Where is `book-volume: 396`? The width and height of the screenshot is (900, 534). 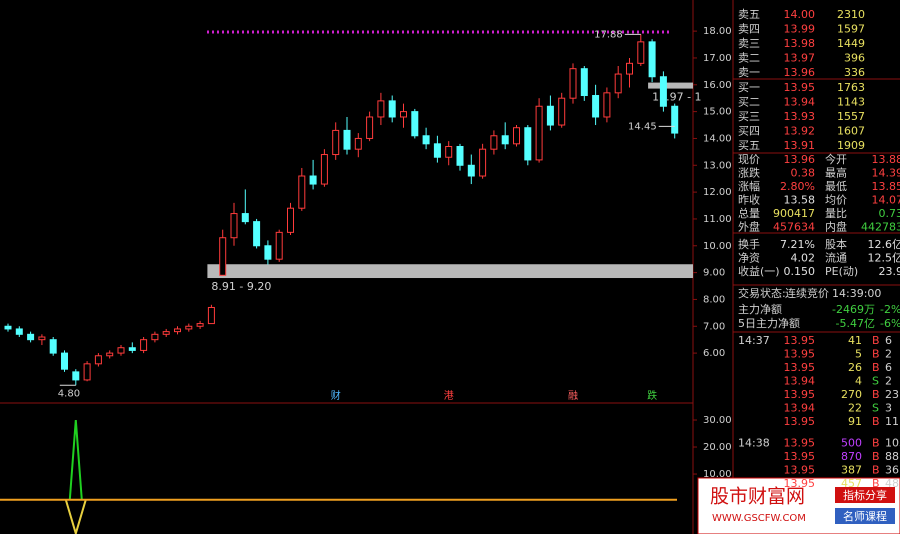
book-volume: 396 is located at coordinates (854, 58).